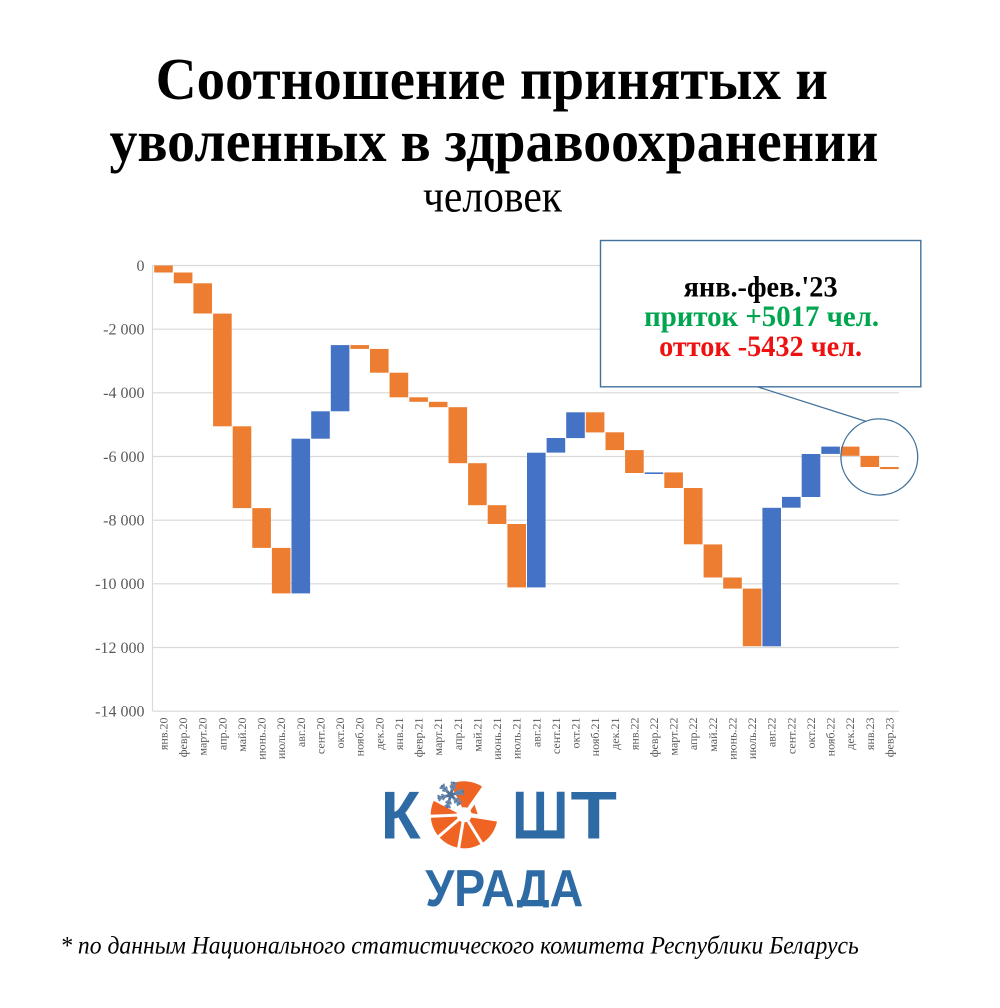 This screenshot has width=1000, height=1008. Describe the element at coordinates (540, 816) in the screenshot. I see `svg-text: Ш` at that location.